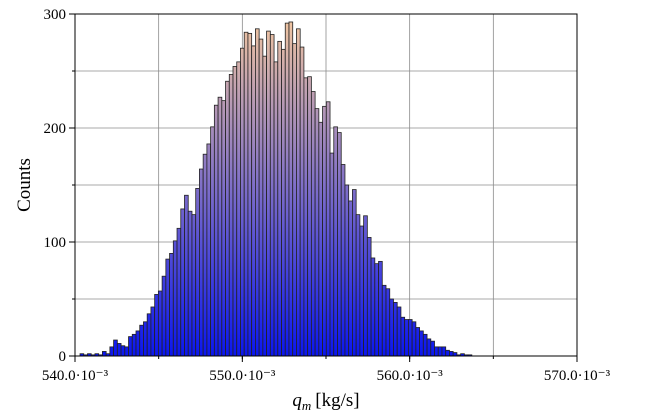 The height and width of the screenshot is (415, 646). I want to click on x-axis-symbol: q, so click(297, 400).